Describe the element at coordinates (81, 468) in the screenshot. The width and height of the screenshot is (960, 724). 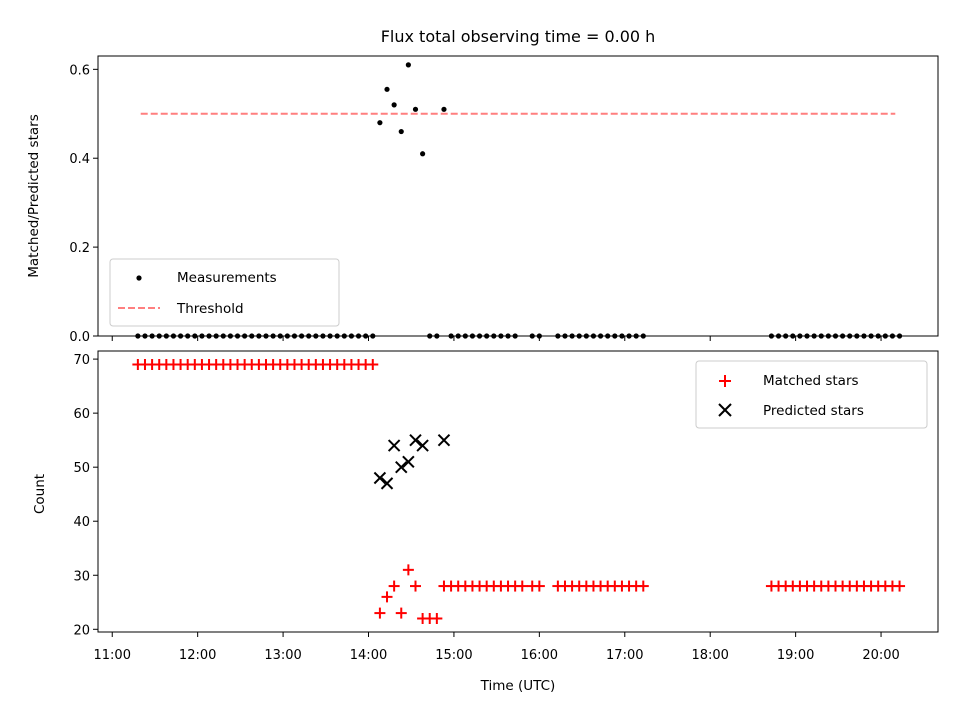
I see `y-tick-label: 50` at that location.